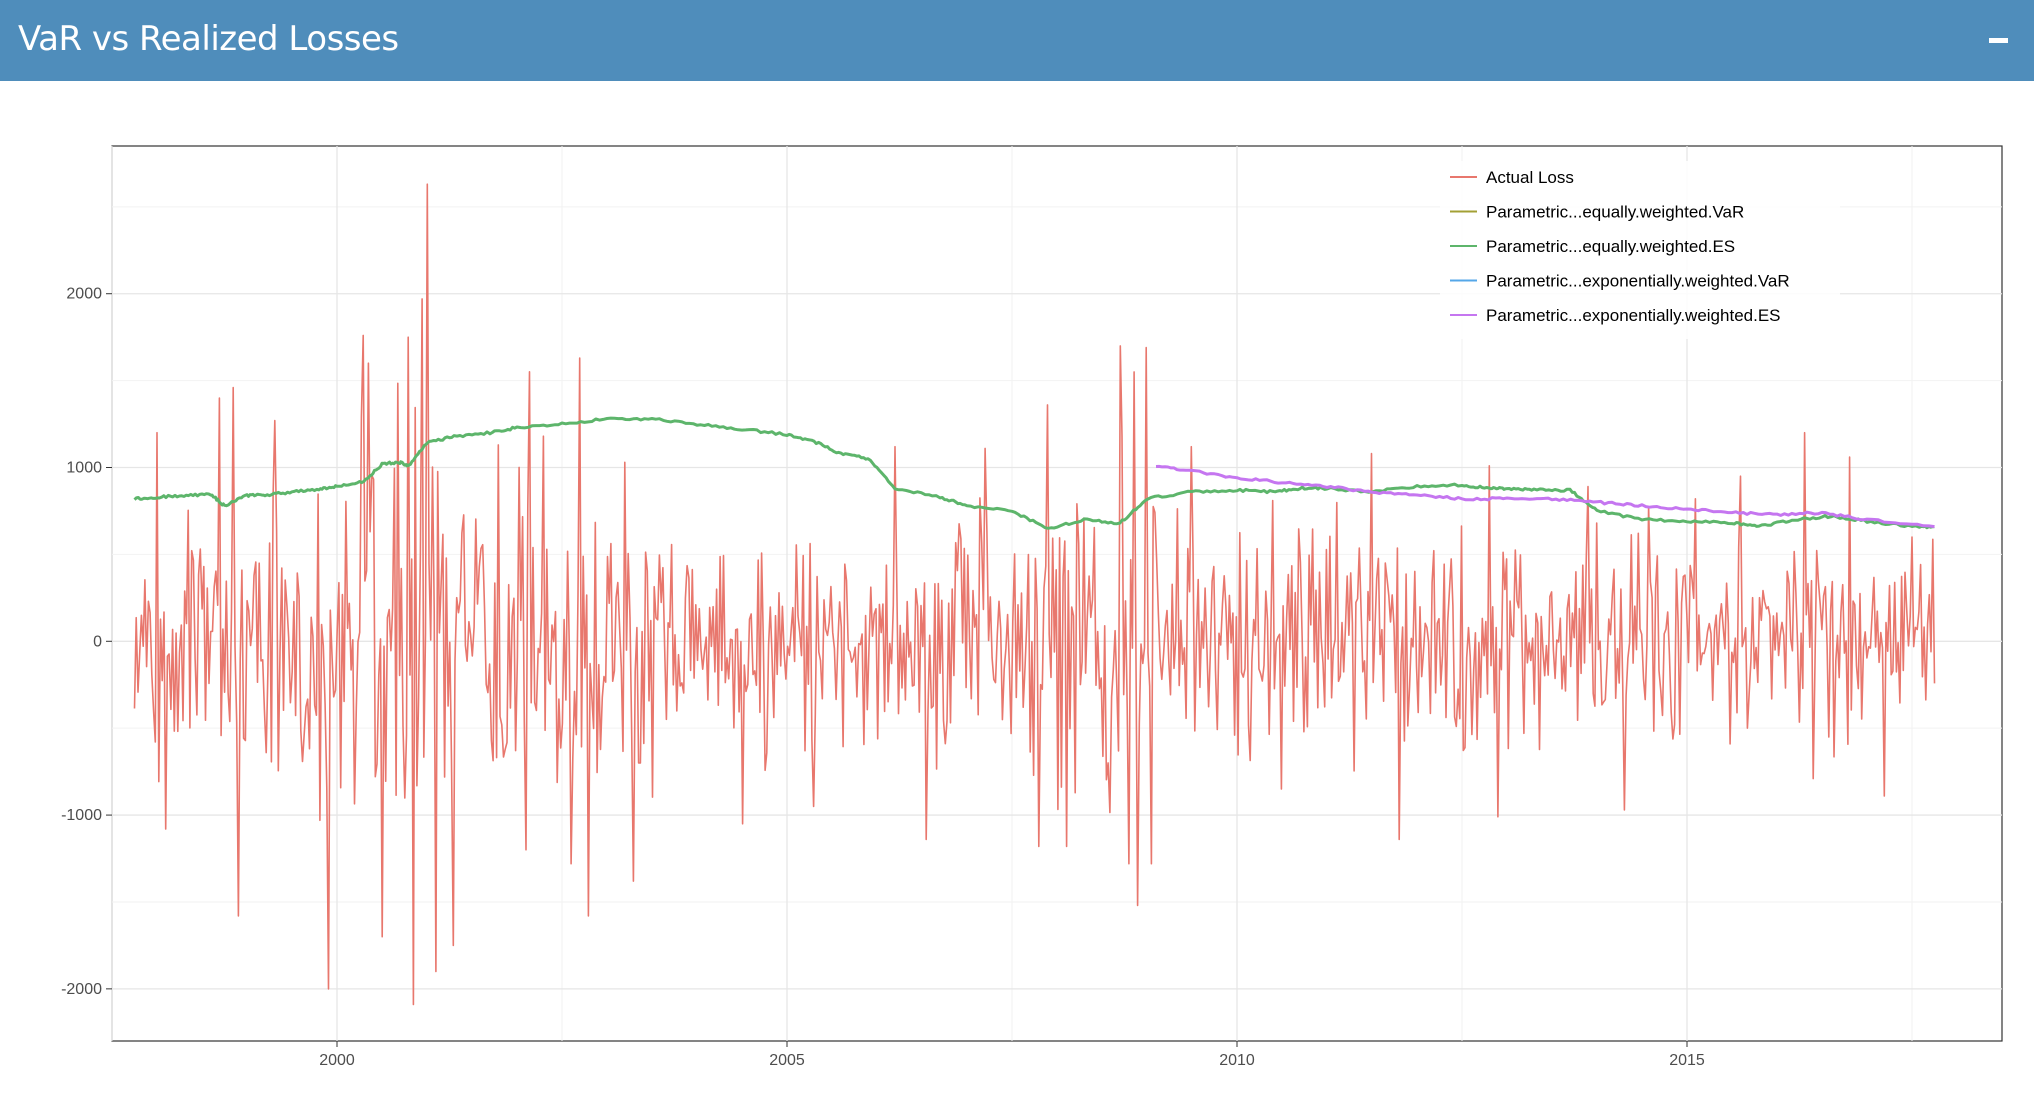 The width and height of the screenshot is (2034, 1120). What do you see at coordinates (84, 468) in the screenshot?
I see `y-tick-label: 1000` at bounding box center [84, 468].